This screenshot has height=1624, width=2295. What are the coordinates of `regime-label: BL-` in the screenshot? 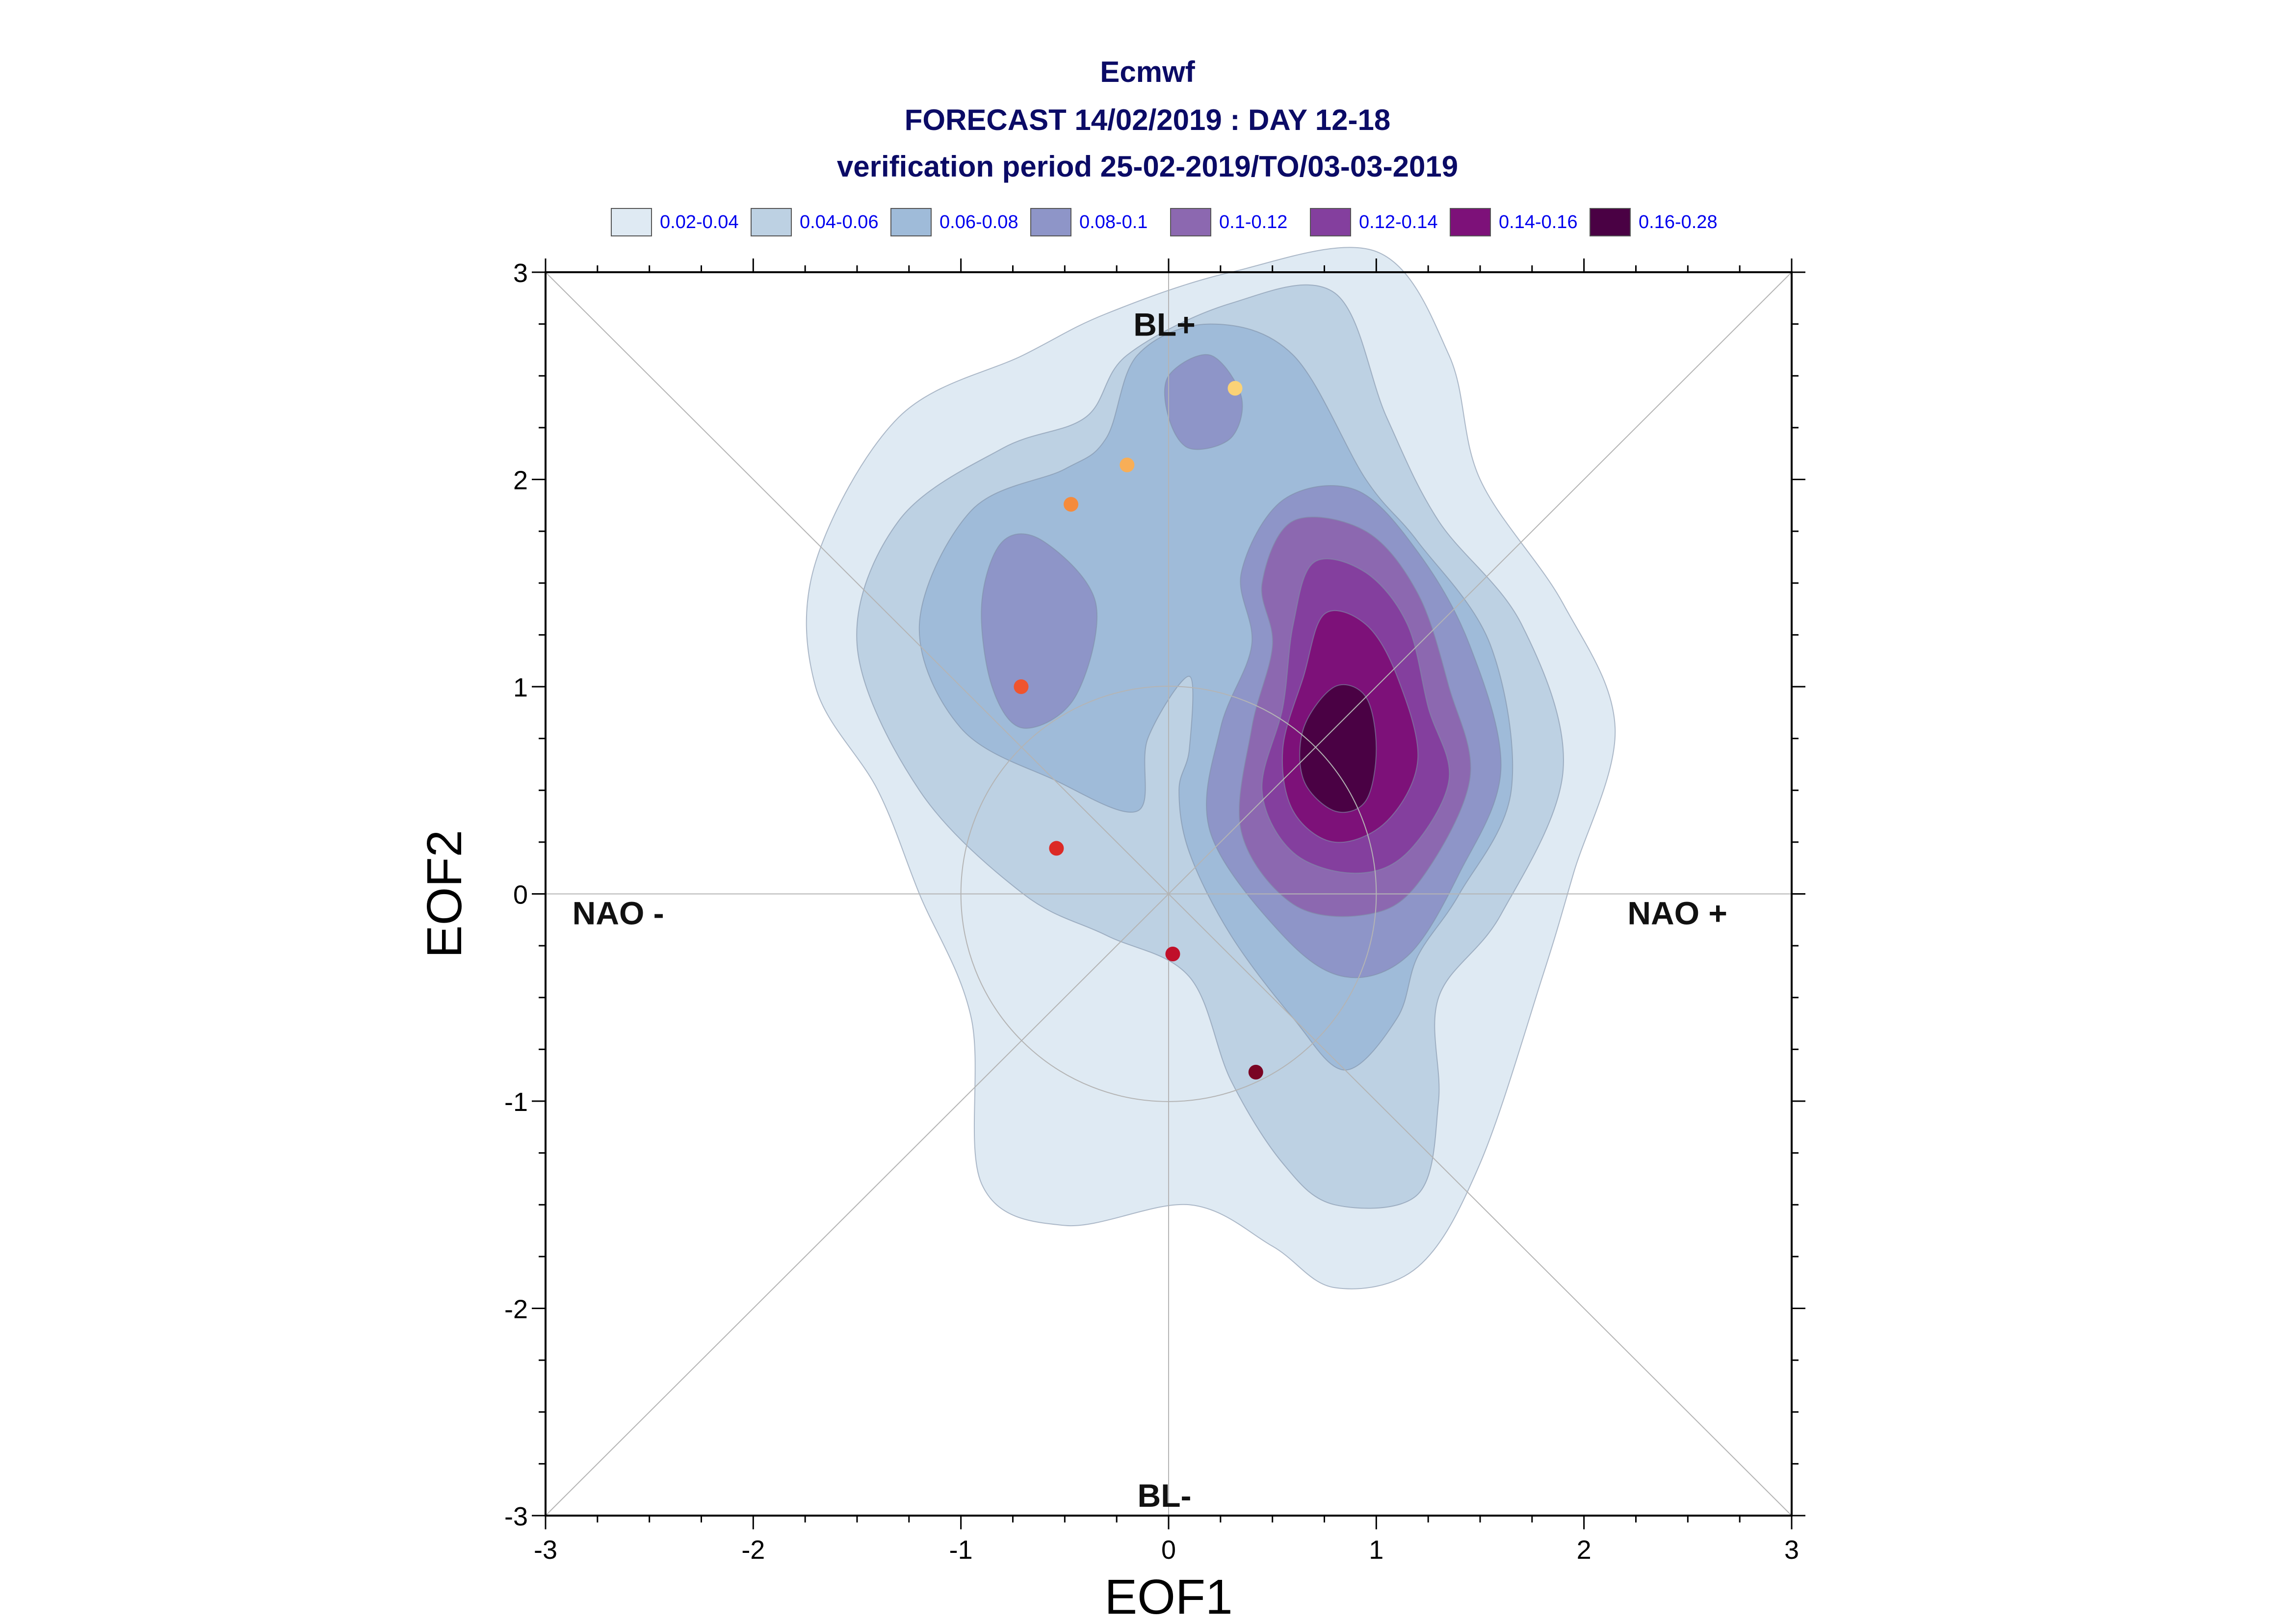 It's located at (1165, 1495).